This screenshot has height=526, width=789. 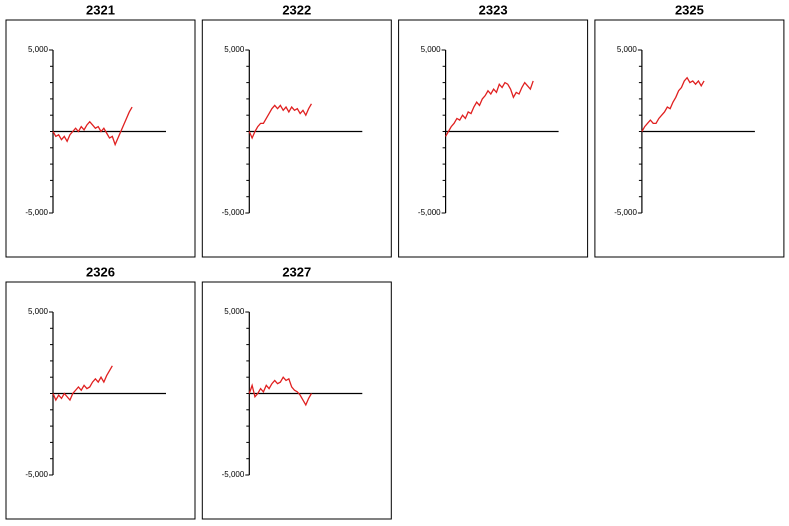 I want to click on chart-title: 2322, so click(x=296, y=9).